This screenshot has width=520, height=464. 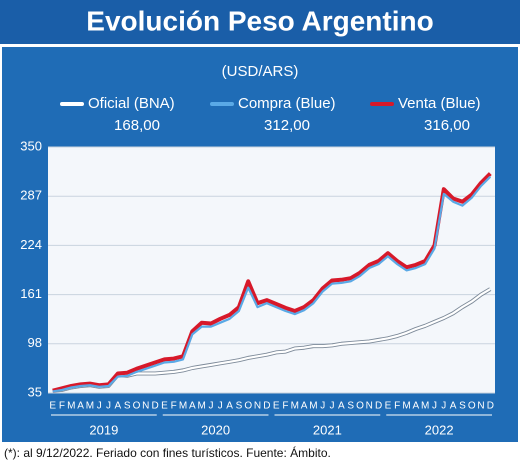 What do you see at coordinates (439, 103) in the screenshot?
I see `legend-label: Venta (Blue)` at bounding box center [439, 103].